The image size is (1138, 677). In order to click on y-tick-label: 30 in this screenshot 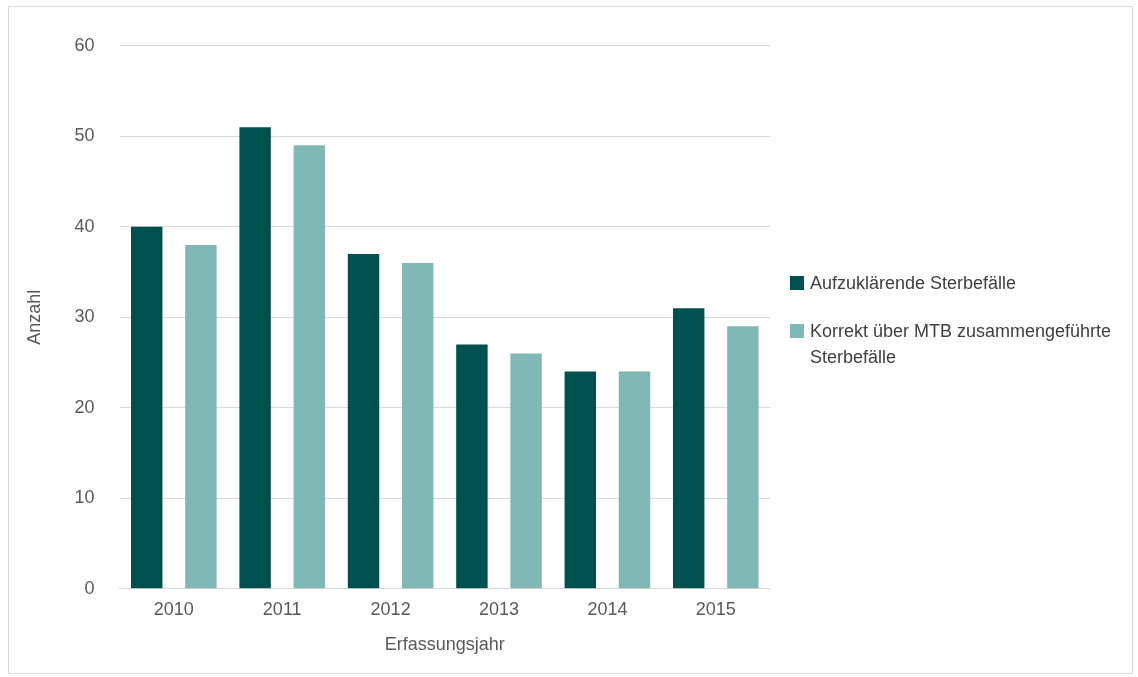, I will do `click(84, 316)`.